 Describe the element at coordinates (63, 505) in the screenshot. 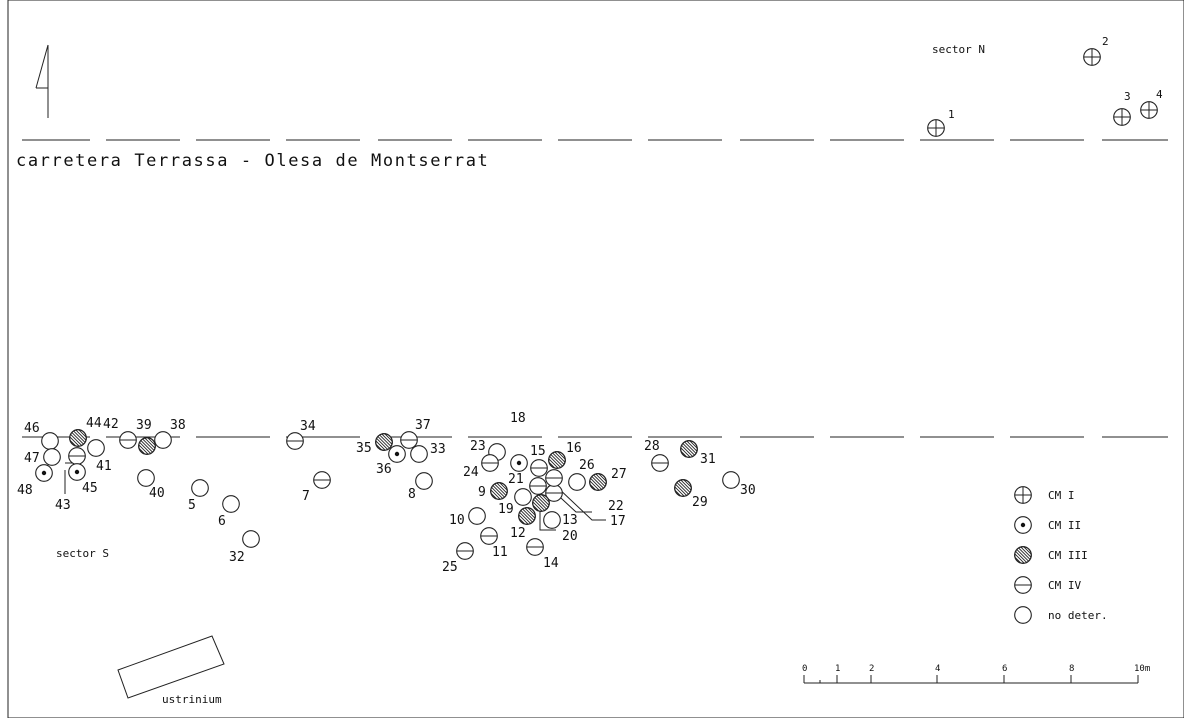

I see `tomb-label: 43` at that location.